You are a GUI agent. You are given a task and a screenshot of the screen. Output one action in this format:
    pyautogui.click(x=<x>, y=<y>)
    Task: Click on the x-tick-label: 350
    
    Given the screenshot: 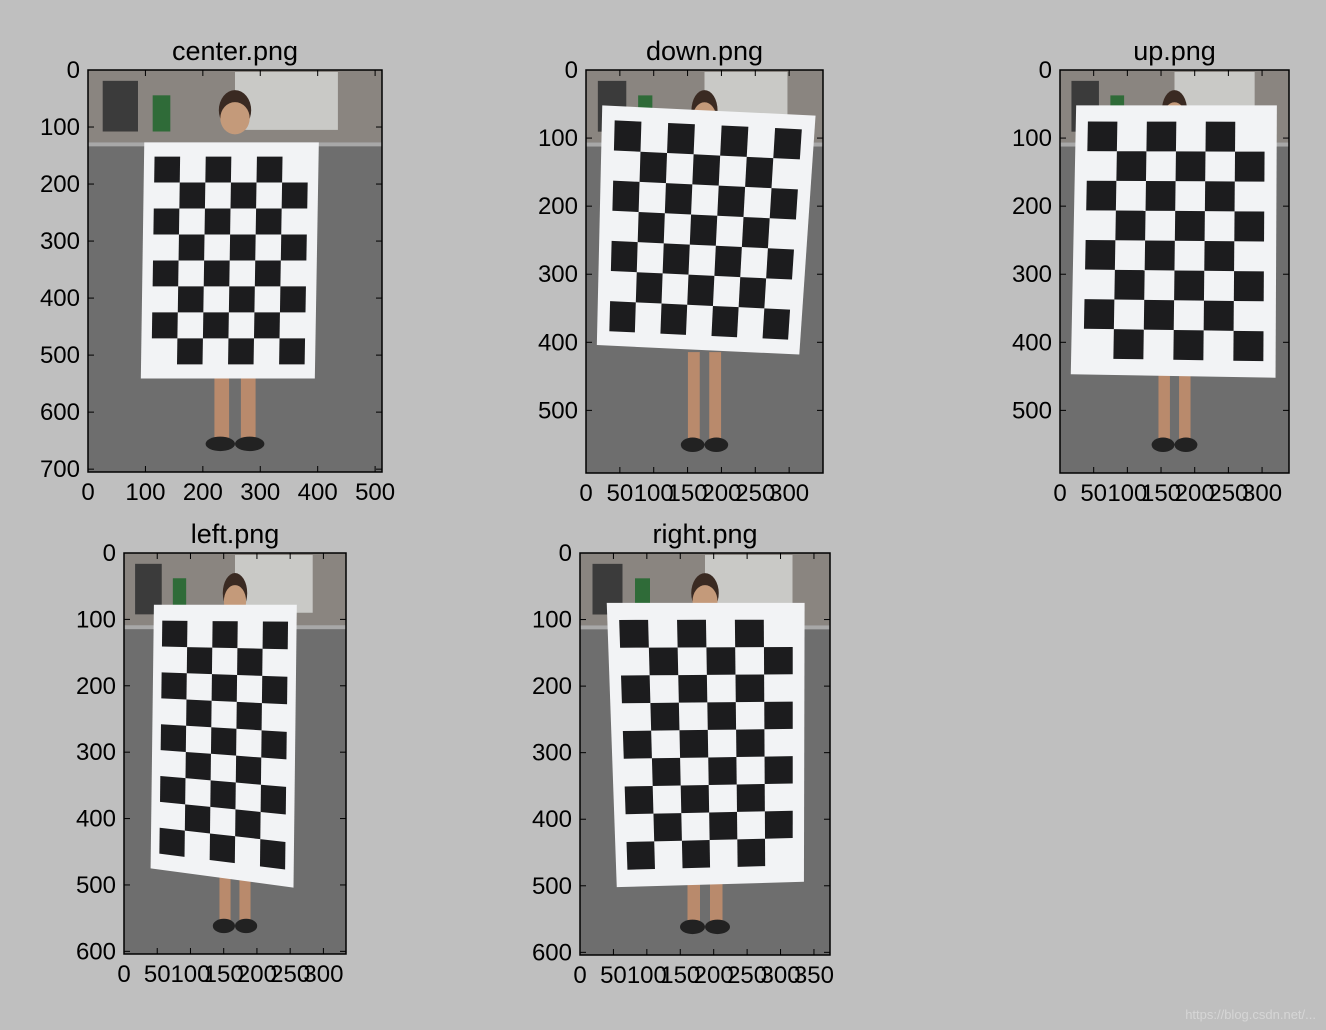 What is the action you would take?
    pyautogui.click(x=814, y=975)
    